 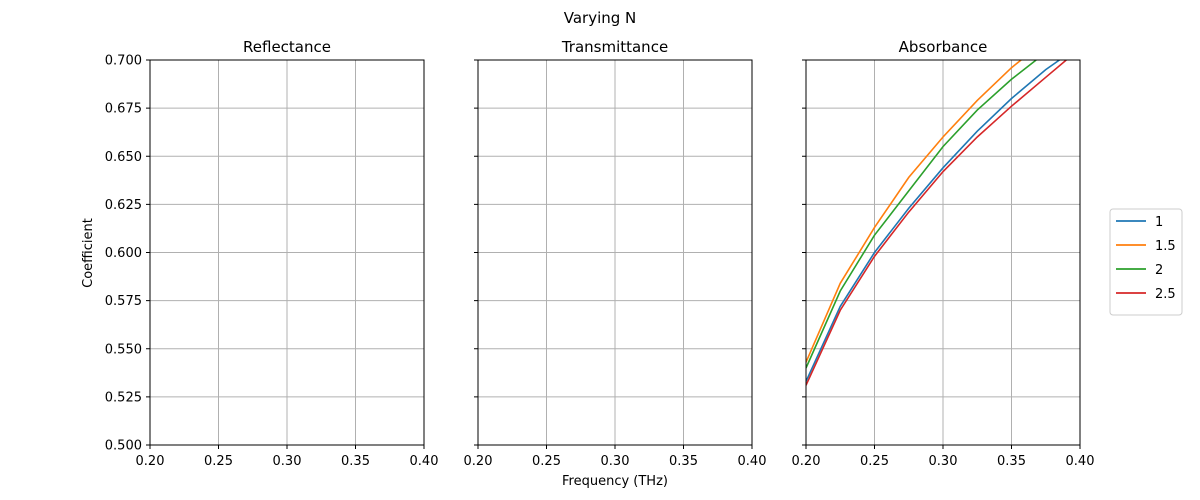 I want to click on y-tick-label: 0.675, so click(x=123, y=109).